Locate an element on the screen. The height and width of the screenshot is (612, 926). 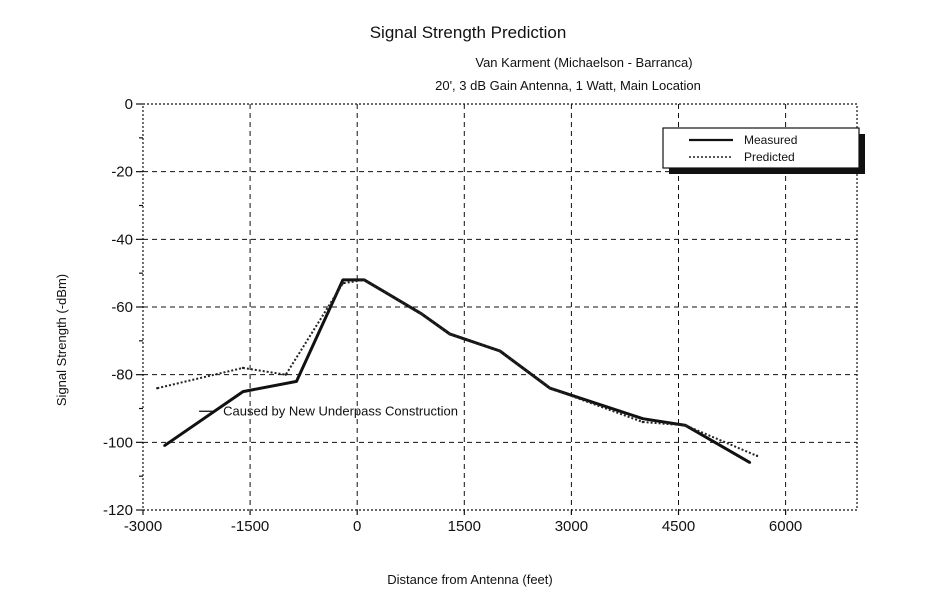
legend-label-measured: Measured is located at coordinates (770, 140).